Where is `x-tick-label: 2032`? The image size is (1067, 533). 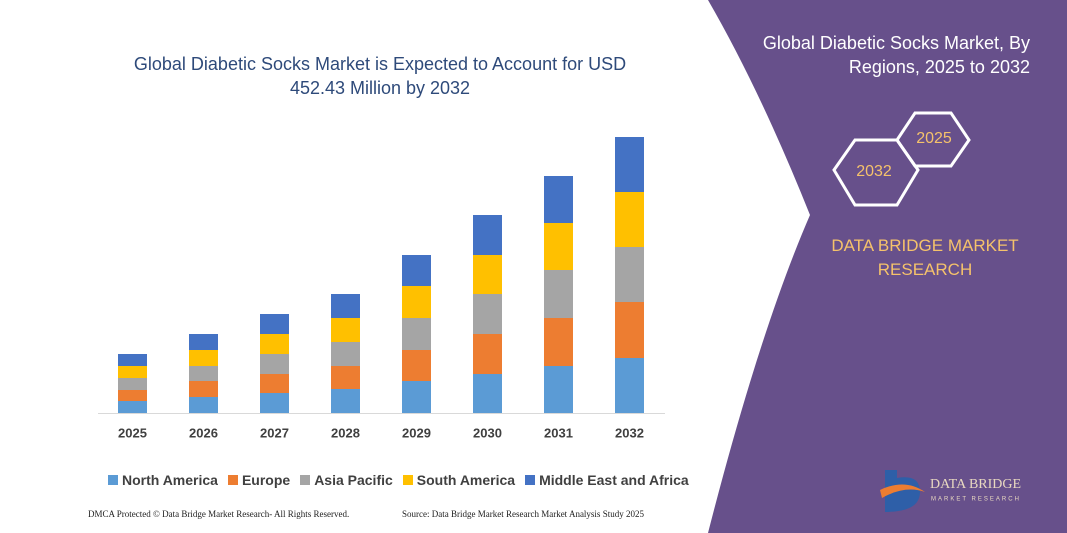
x-tick-label: 2032 is located at coordinates (629, 432).